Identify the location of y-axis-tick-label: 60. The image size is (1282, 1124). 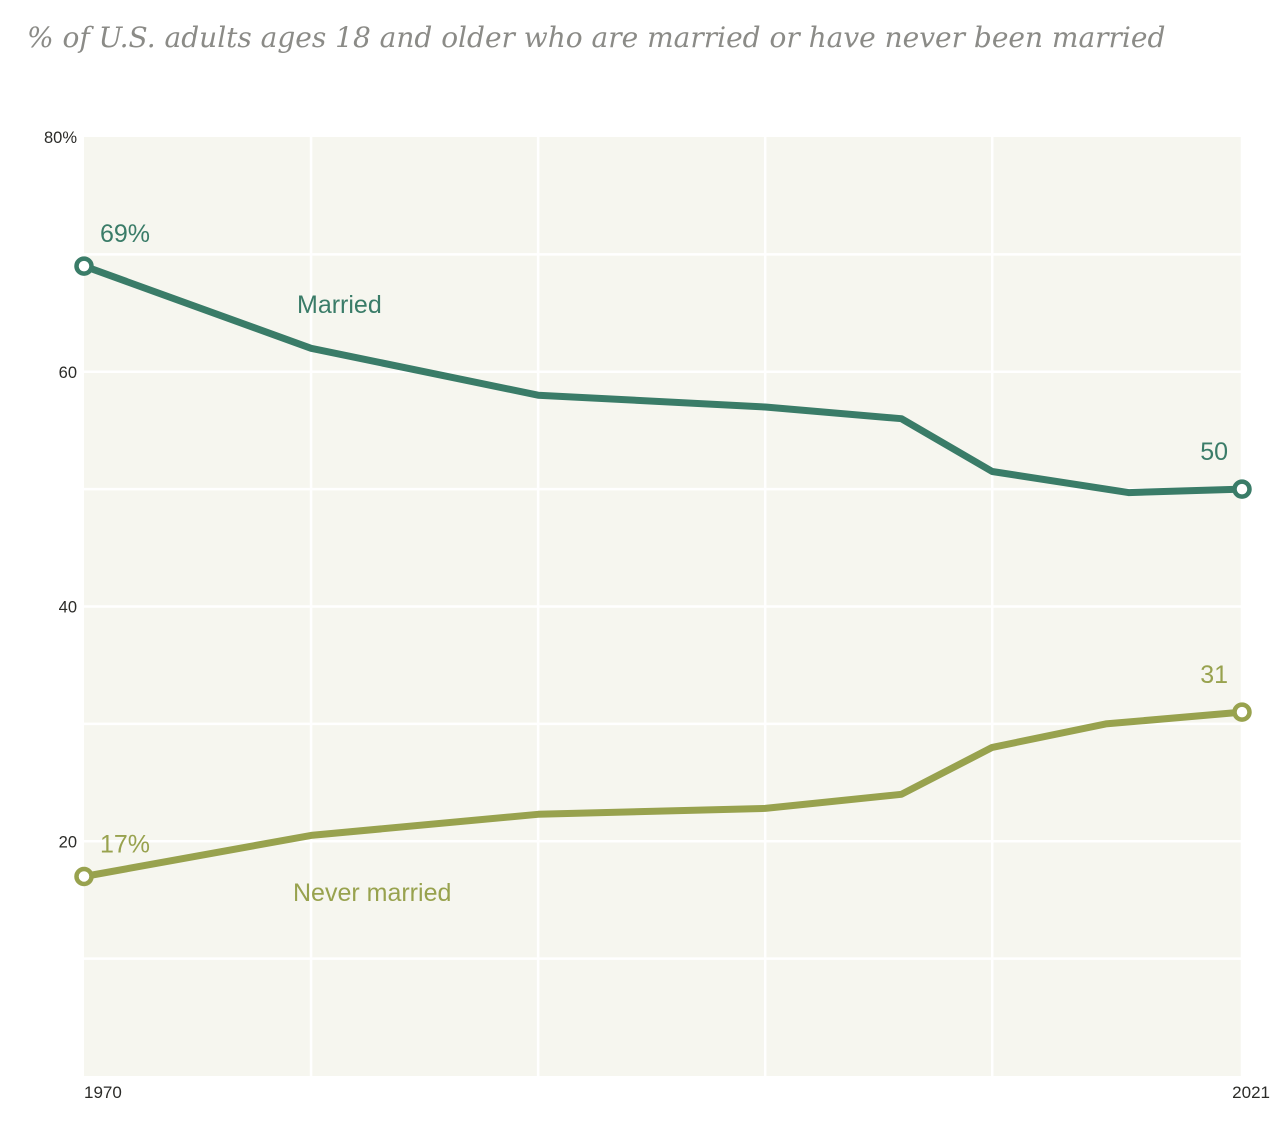
(68, 373).